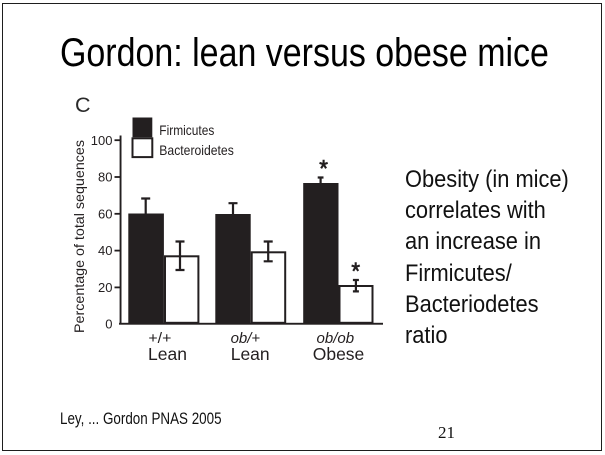  Describe the element at coordinates (102, 140) in the screenshot. I see `svg-text: 100` at that location.